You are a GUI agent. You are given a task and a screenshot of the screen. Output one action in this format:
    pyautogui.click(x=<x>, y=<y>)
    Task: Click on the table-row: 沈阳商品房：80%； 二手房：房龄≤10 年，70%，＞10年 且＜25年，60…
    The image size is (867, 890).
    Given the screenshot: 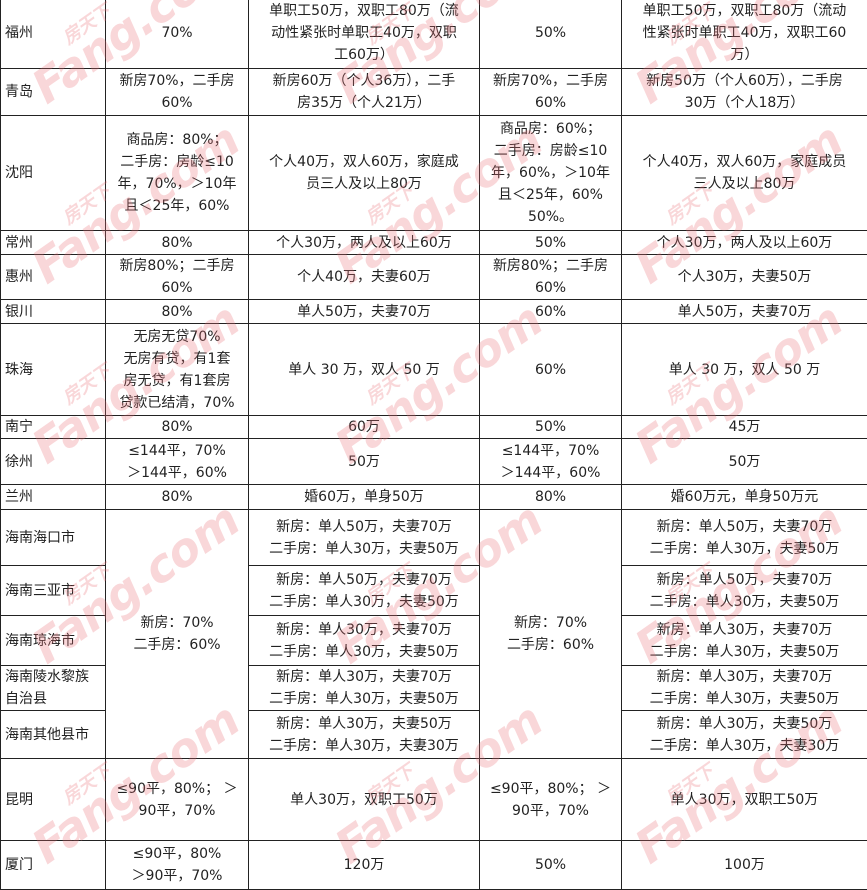 What is the action you would take?
    pyautogui.click(x=434, y=173)
    